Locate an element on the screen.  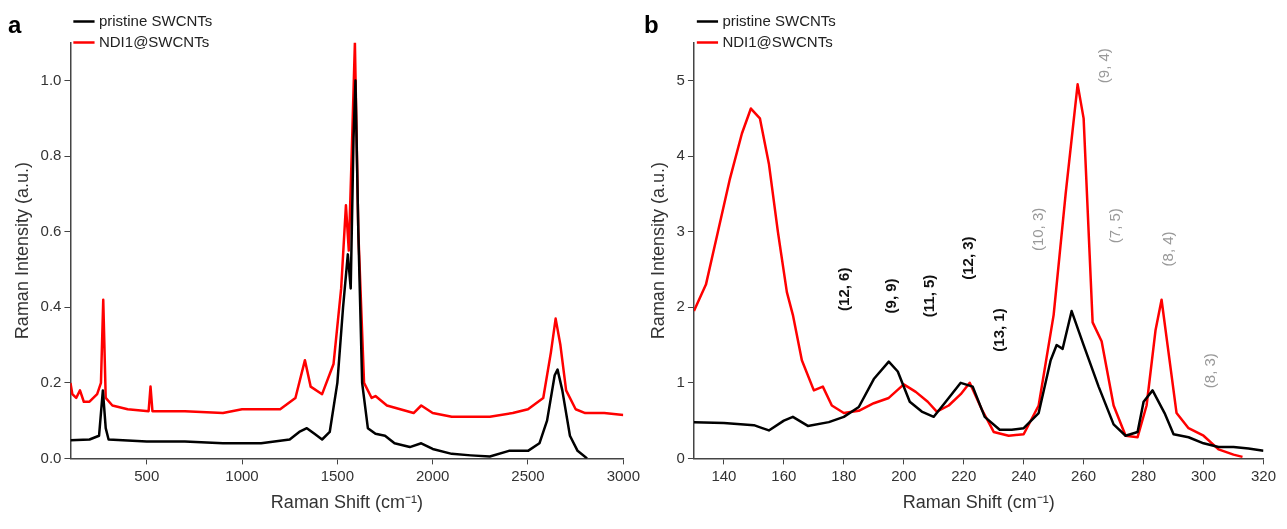
y-tick-label: 3 is located at coordinates (680, 230).